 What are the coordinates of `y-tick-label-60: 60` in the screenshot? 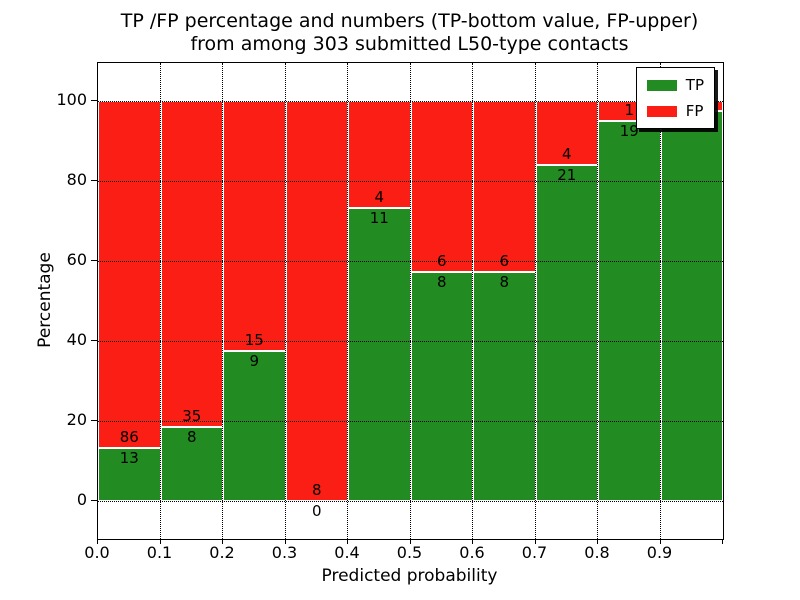 It's located at (76, 259).